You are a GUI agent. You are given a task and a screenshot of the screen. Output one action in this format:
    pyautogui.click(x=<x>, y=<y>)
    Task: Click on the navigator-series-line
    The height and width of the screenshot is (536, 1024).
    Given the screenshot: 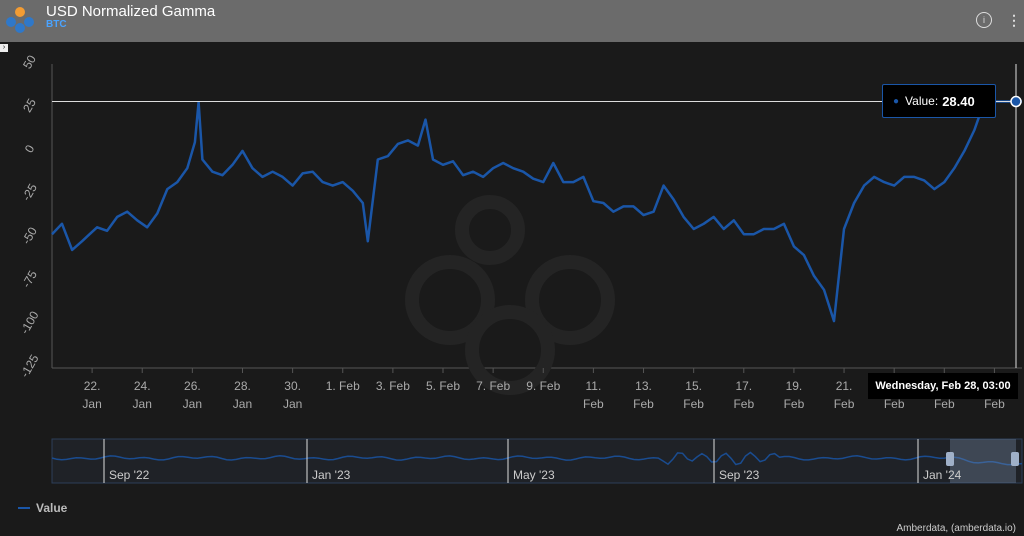 What is the action you would take?
    pyautogui.click(x=537, y=458)
    